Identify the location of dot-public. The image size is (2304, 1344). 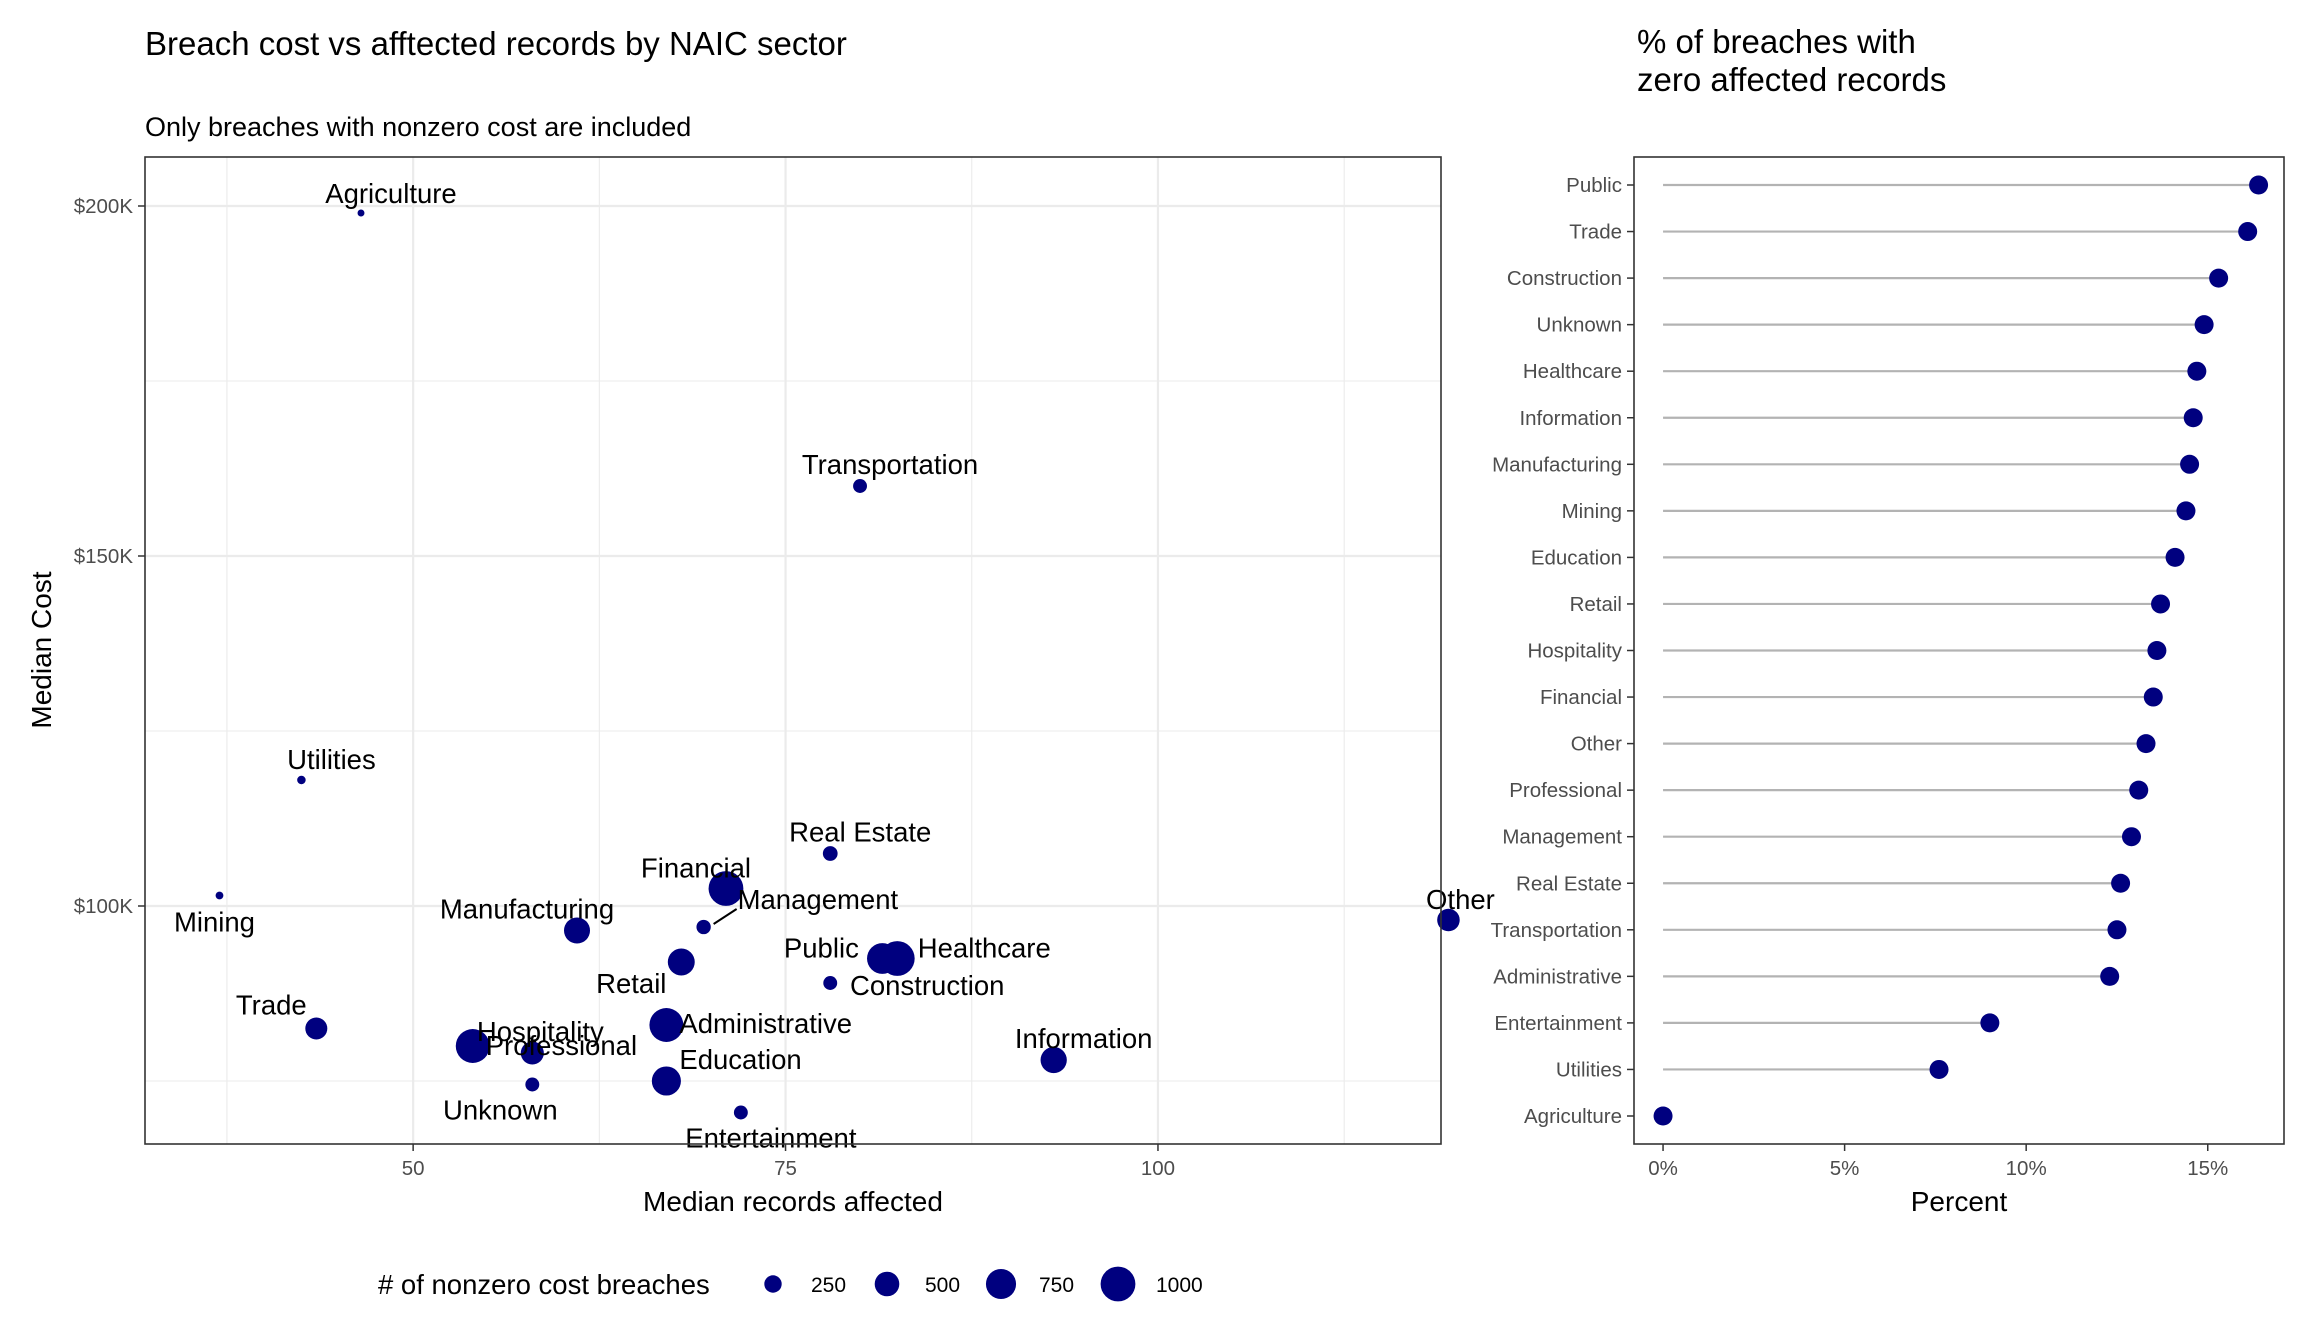
(2259, 185).